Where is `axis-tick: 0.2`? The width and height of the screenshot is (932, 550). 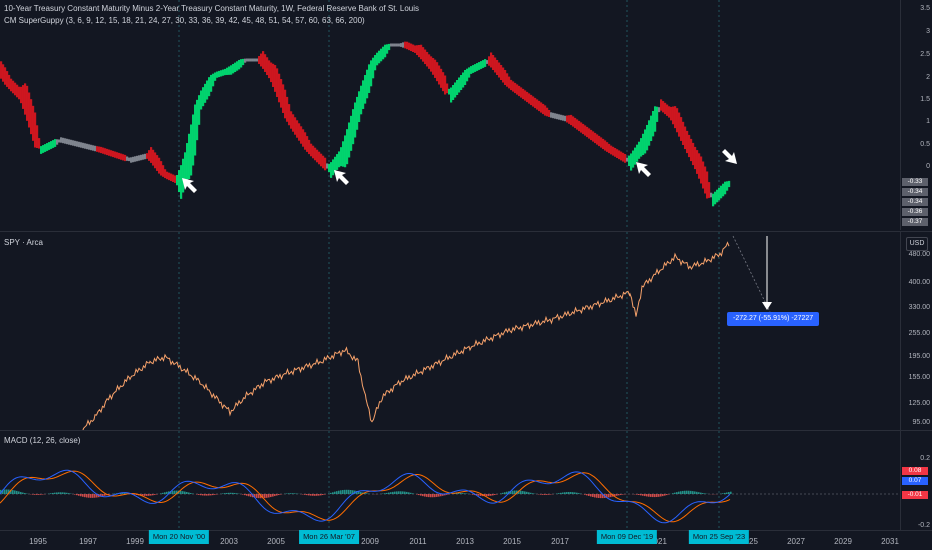 axis-tick: 0.2 is located at coordinates (925, 458).